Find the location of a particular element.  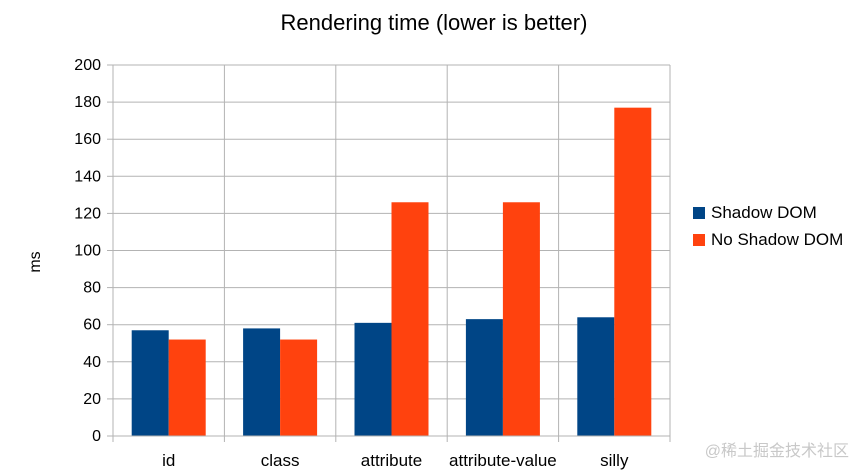

y-tick-label-100: 100 is located at coordinates (87, 251).